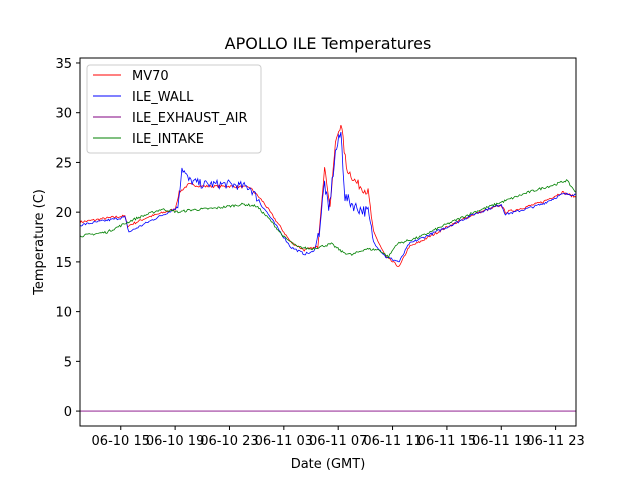 This screenshot has height=480, width=640. What do you see at coordinates (284, 441) in the screenshot?
I see `x-tick-label: 06-11 03` at bounding box center [284, 441].